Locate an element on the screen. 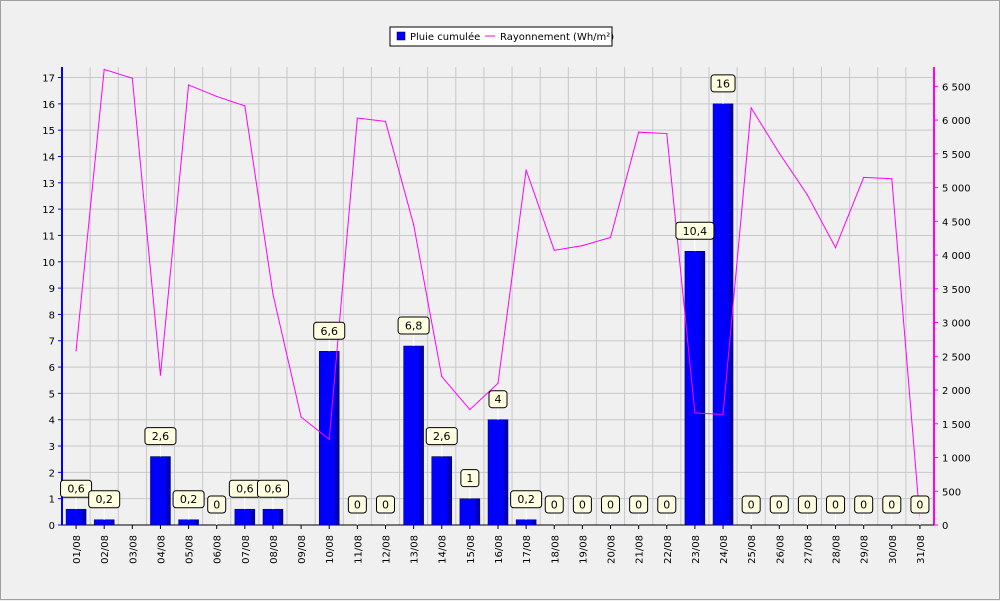 The width and height of the screenshot is (1000, 601). left-tick-label: 1 is located at coordinates (52, 500).